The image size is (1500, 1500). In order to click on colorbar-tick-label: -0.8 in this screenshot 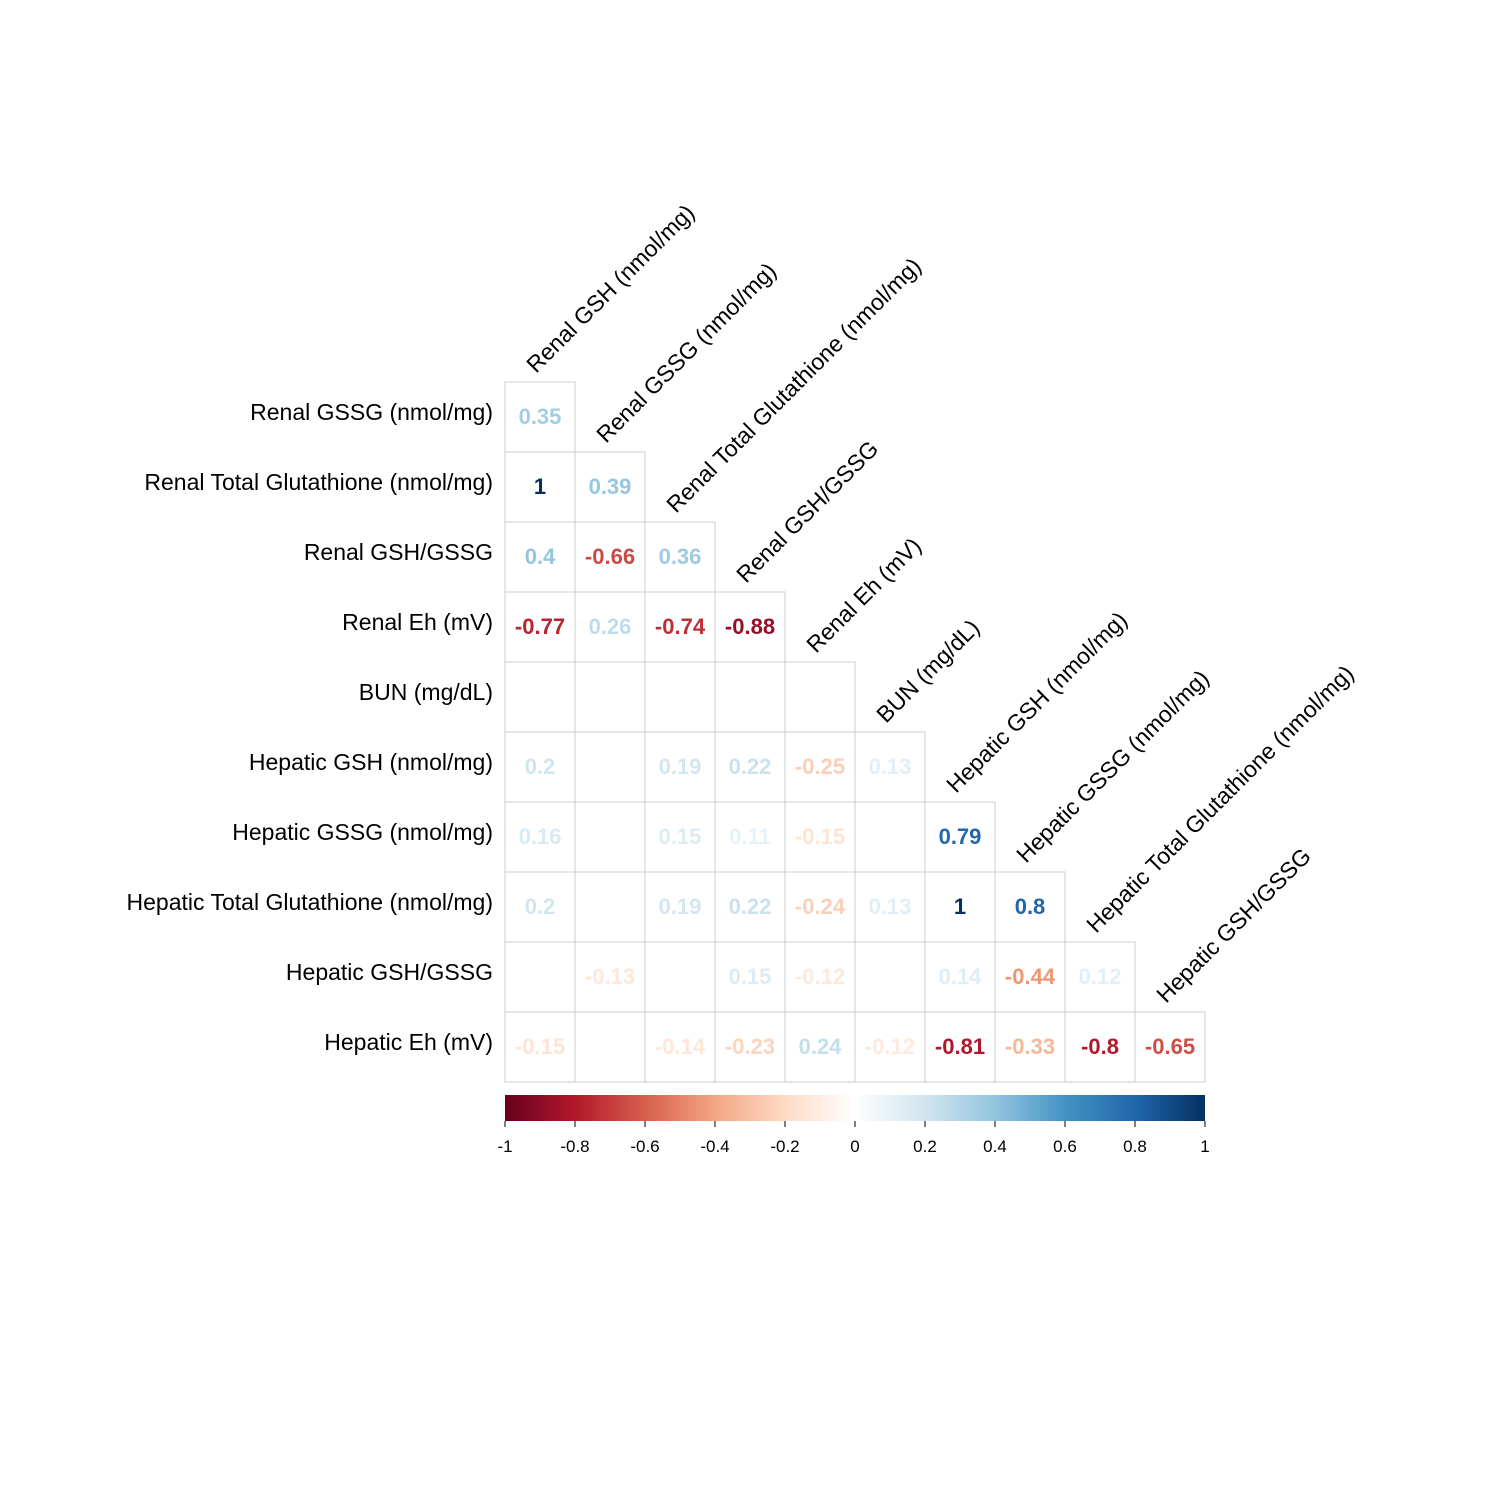, I will do `click(574, 1146)`.